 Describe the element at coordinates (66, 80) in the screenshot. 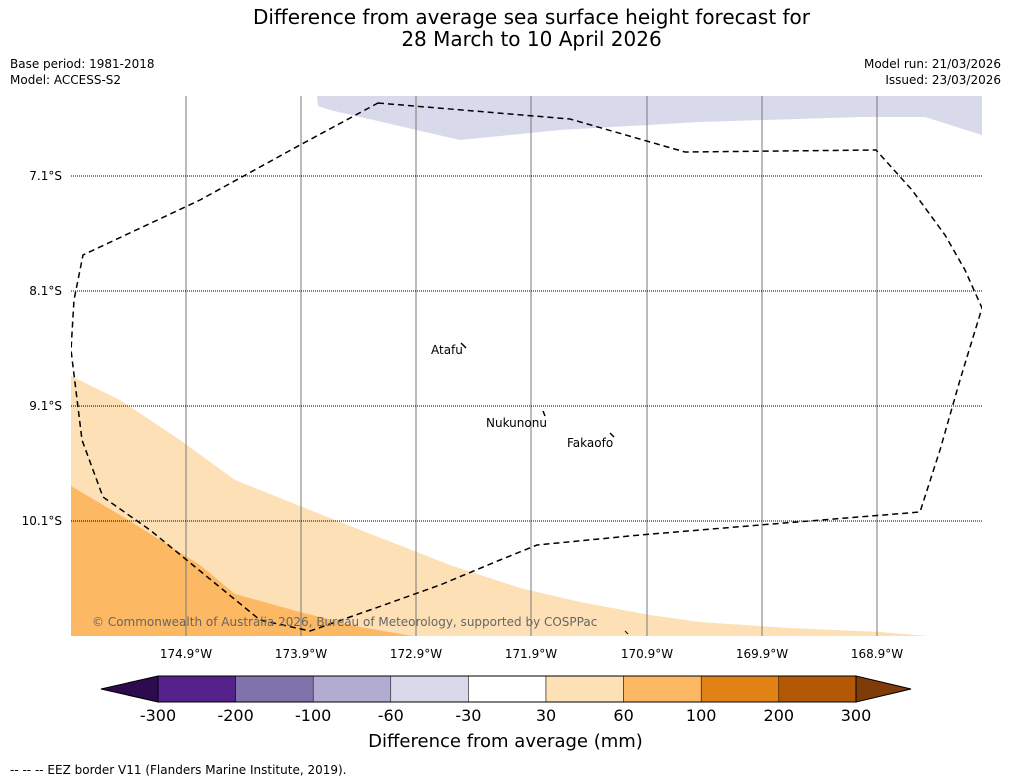

I see `model-name: Model: ACCESS-S2` at that location.